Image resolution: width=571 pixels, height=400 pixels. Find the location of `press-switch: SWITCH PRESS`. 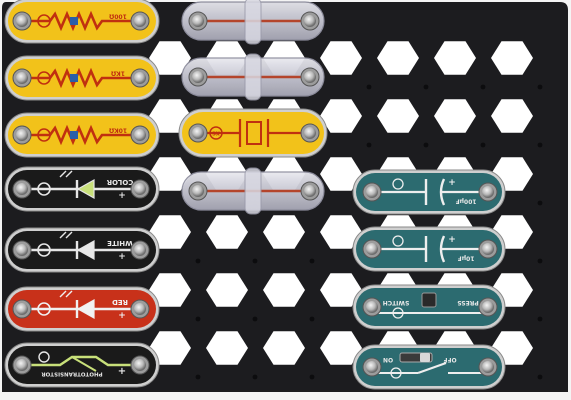

press-switch: SWITCH PRESS is located at coordinates (429, 307).